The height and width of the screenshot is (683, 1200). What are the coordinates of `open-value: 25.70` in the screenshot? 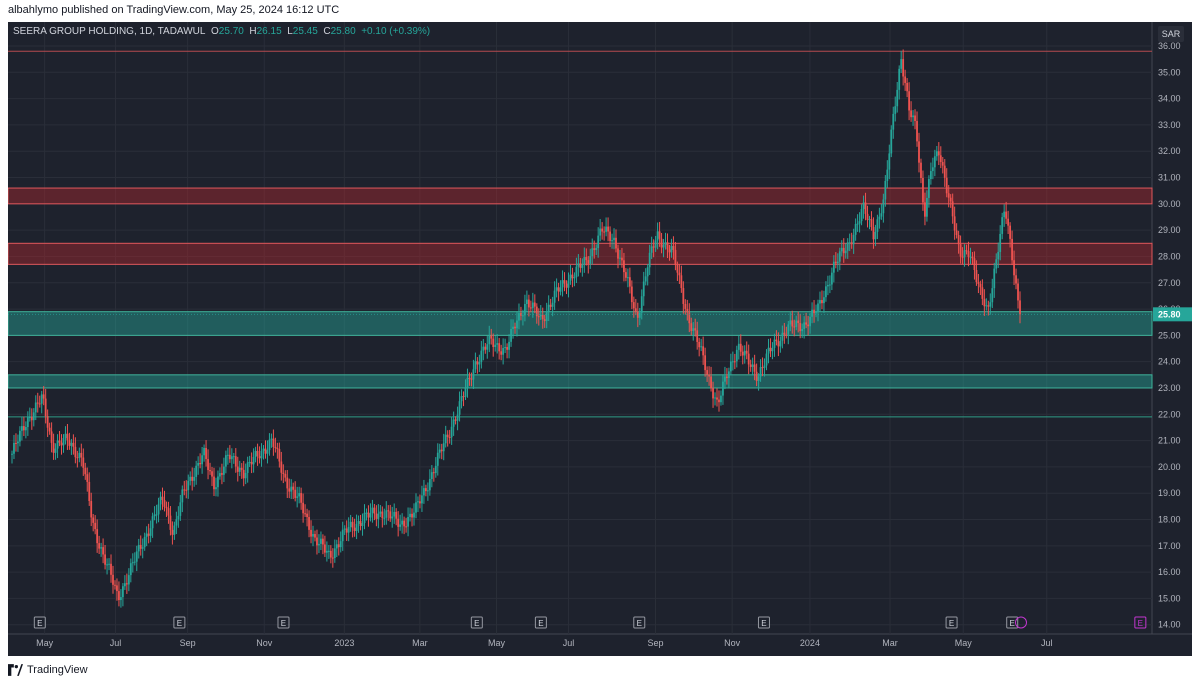 It's located at (231, 31).